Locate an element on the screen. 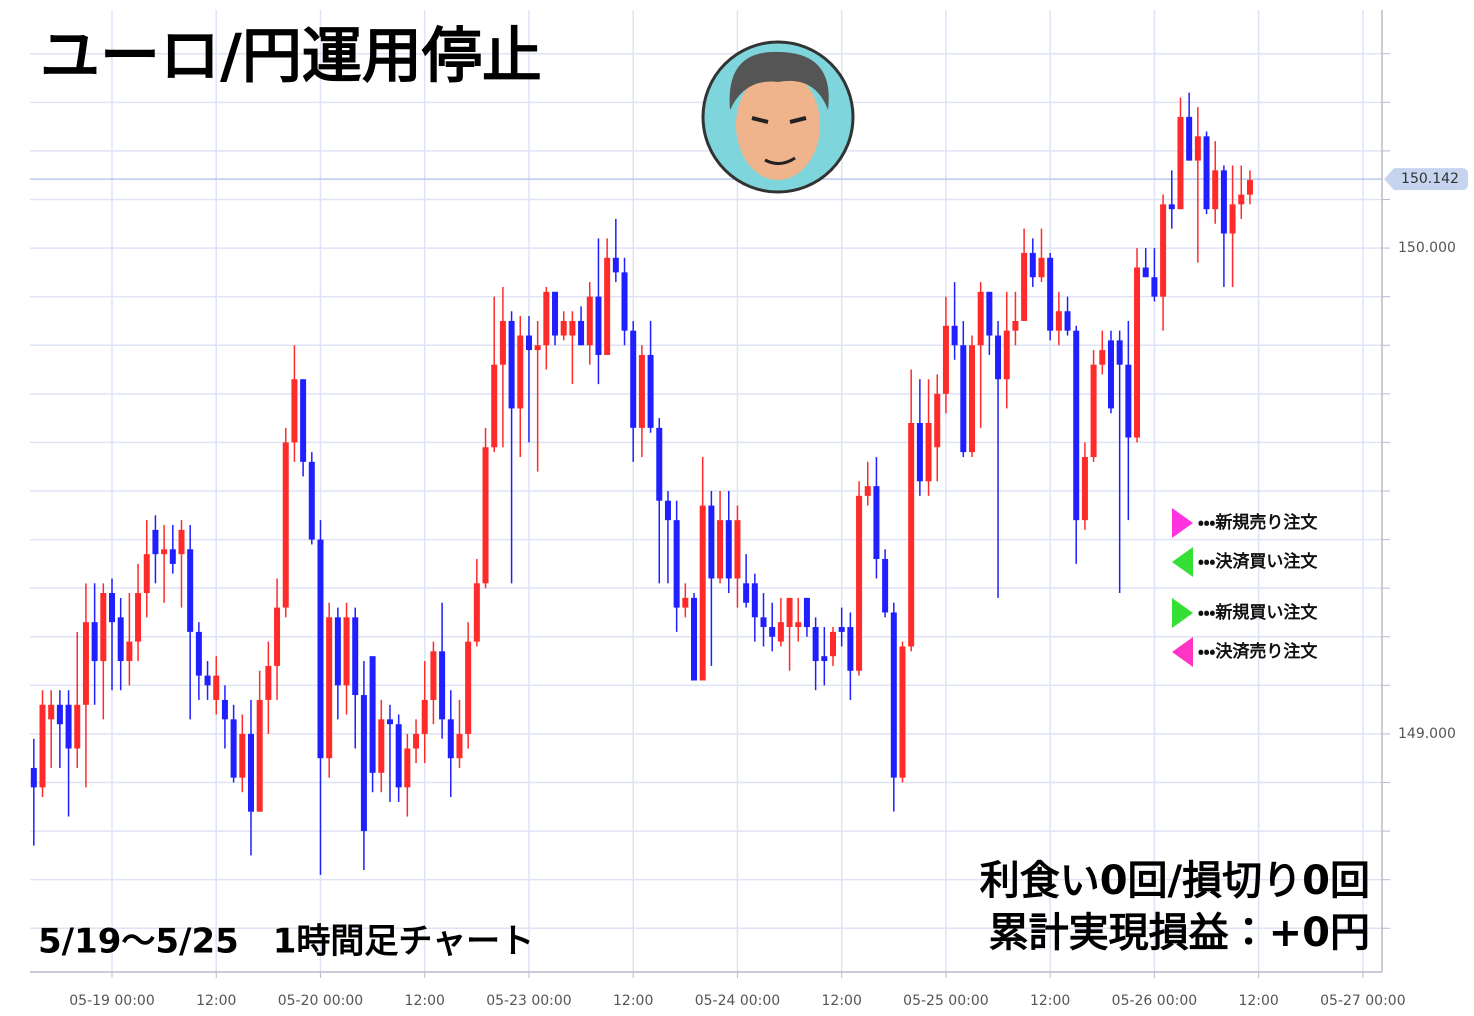 The height and width of the screenshot is (1016, 1474). chart-subtitle: 5/19～5/25 1時間足チャート is located at coordinates (286, 942).